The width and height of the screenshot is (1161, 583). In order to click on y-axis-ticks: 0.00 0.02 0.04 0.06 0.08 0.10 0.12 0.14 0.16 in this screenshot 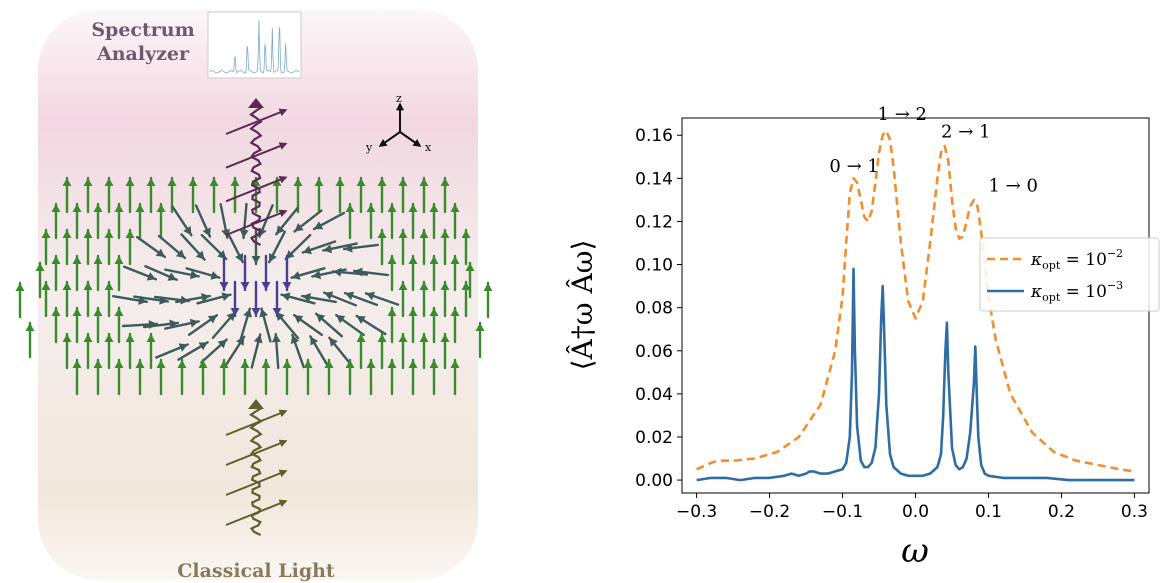, I will do `click(658, 308)`.